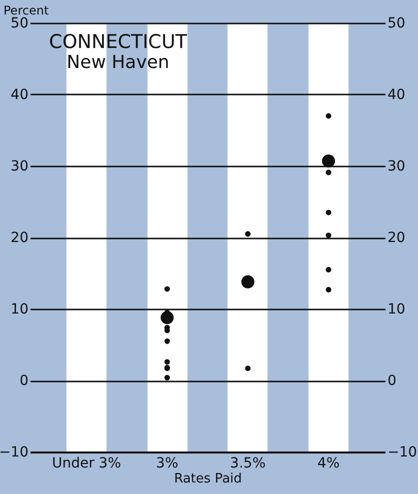  Describe the element at coordinates (24, 381) in the screenshot. I see `y-tick-label: 0` at that location.